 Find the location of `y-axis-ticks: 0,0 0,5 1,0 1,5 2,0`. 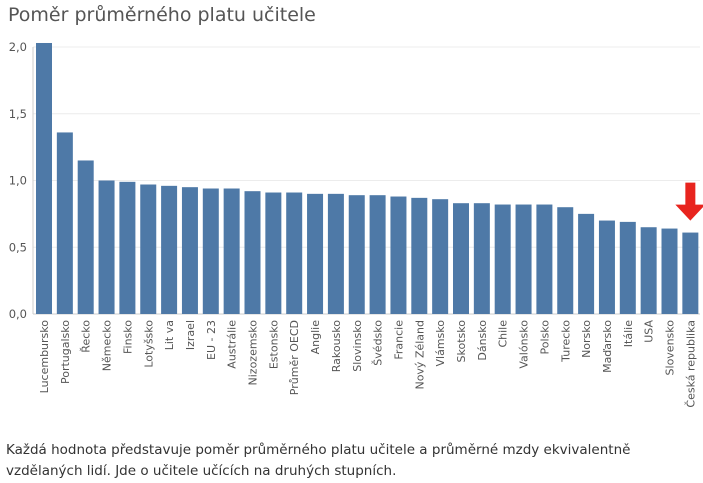

y-axis-ticks: 0,0 0,5 1,0 1,5 2,0 is located at coordinates (18, 180).